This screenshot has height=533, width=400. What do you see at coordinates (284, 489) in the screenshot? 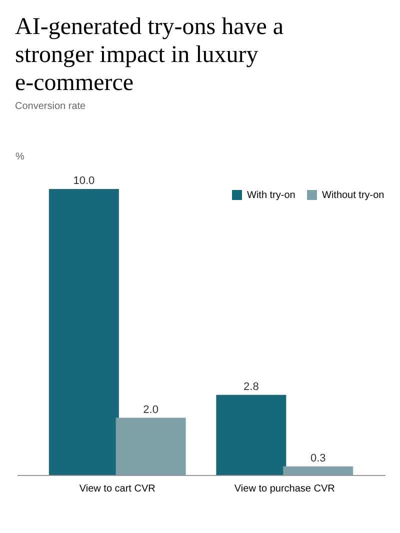
I see `x-tick-label: View to purchase CVR` at bounding box center [284, 489].